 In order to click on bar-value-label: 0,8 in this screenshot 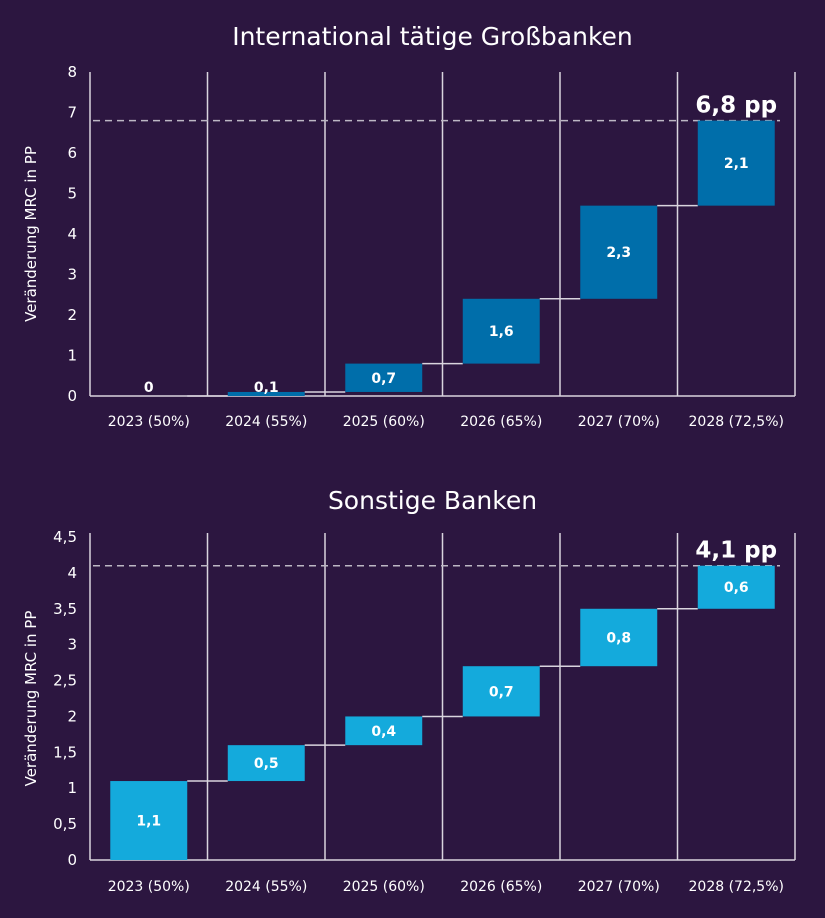, I will do `click(618, 638)`.